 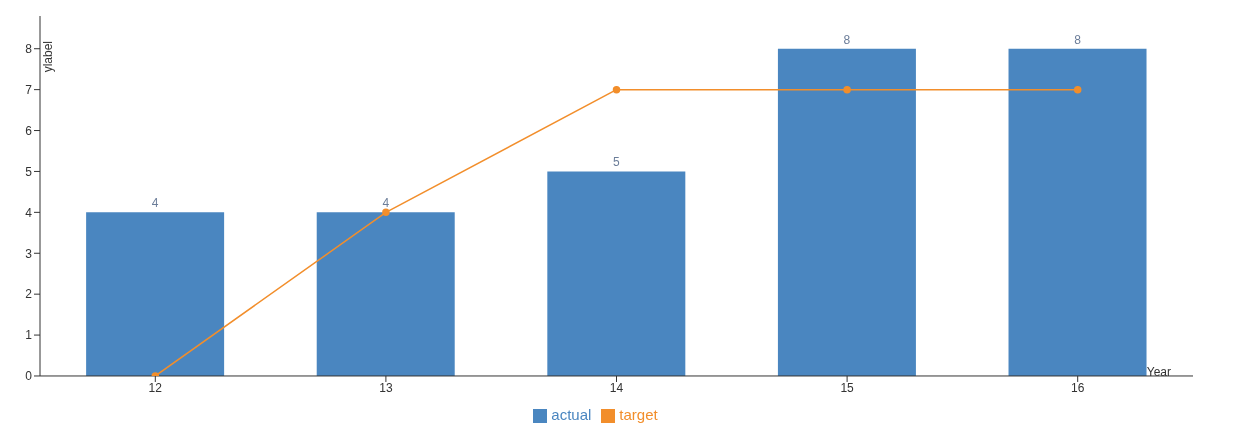 What do you see at coordinates (29, 335) in the screenshot?
I see `y-tick-label: 1` at bounding box center [29, 335].